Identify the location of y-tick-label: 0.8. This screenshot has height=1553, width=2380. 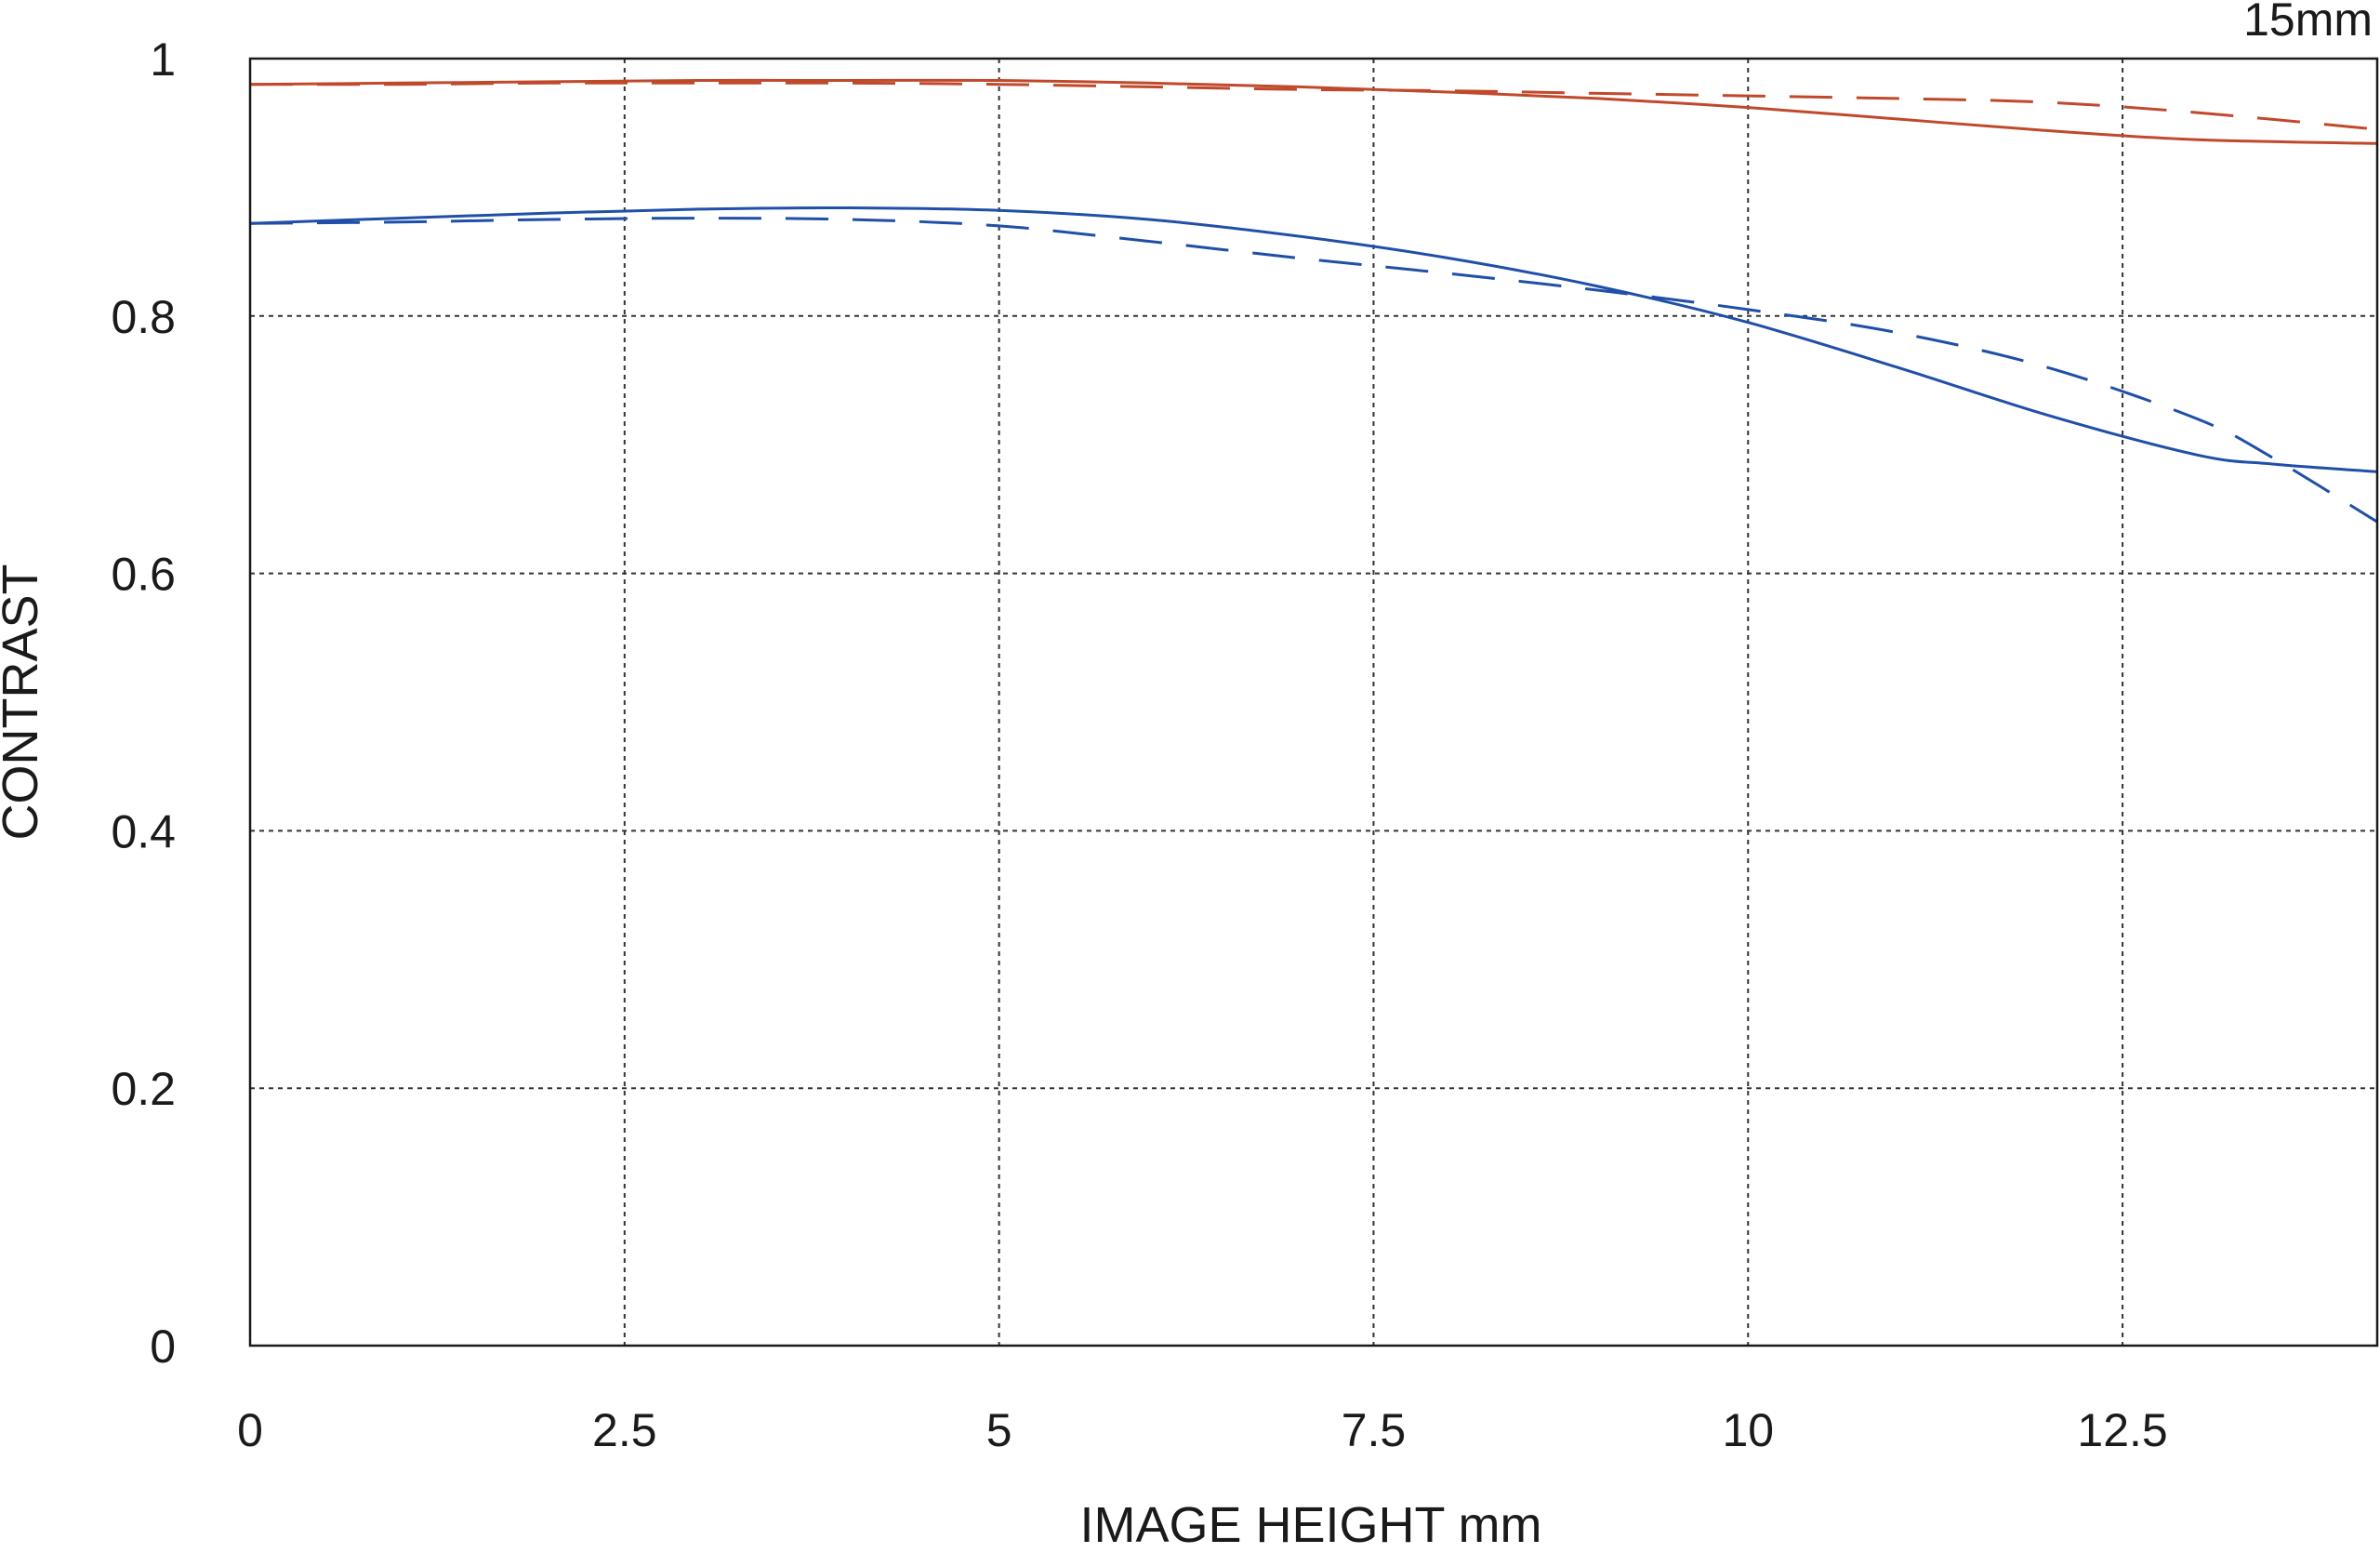
(143, 317).